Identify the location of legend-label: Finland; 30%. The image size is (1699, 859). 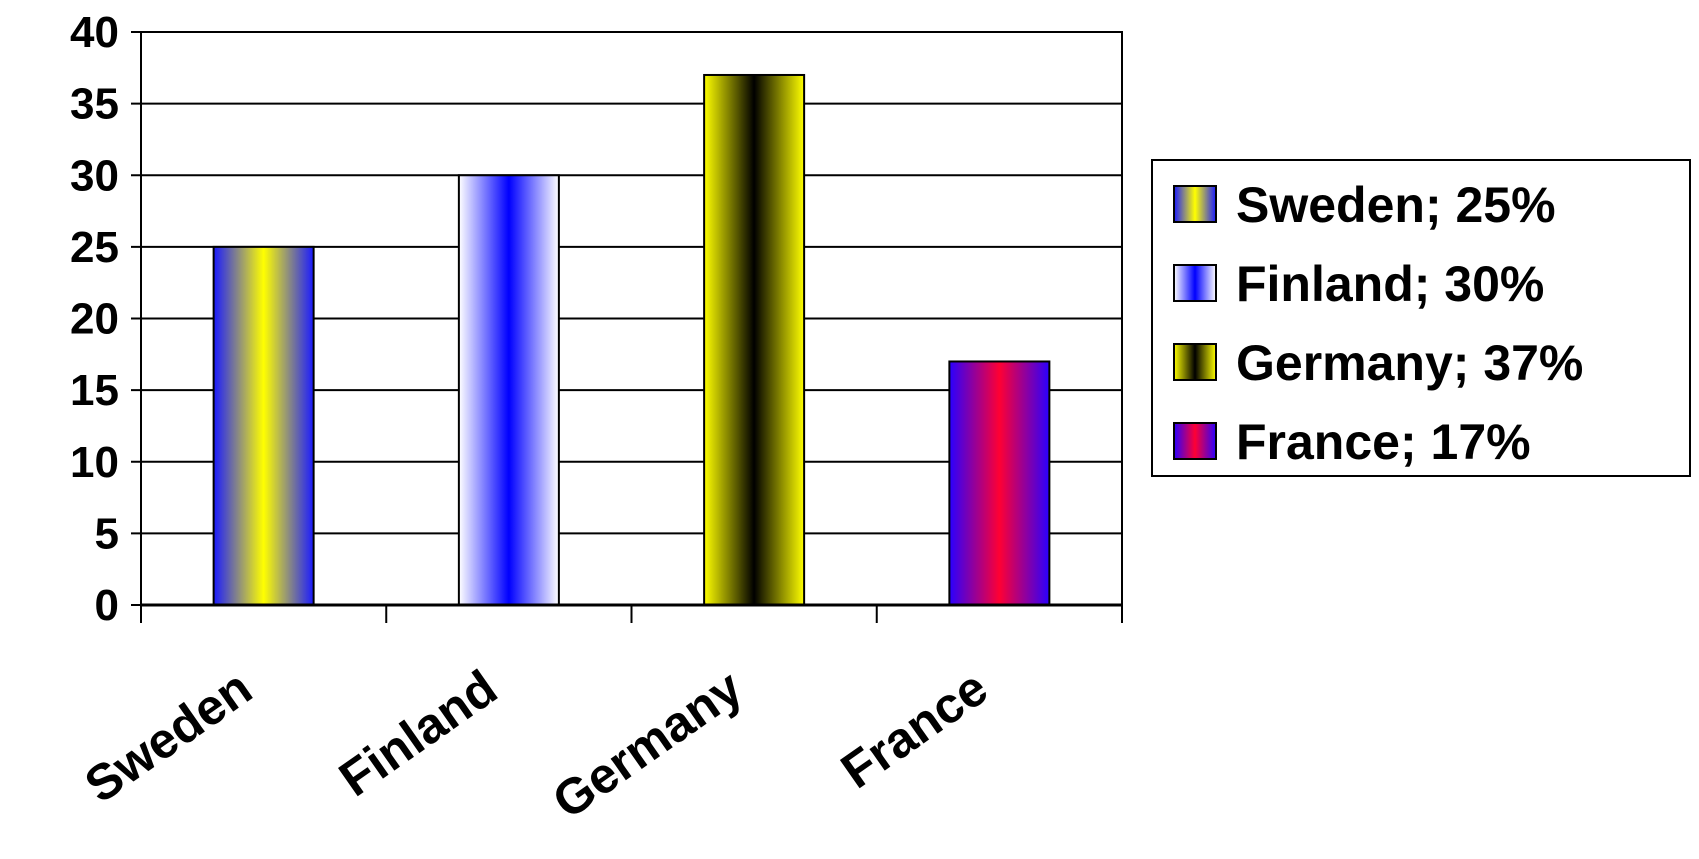
(1390, 284).